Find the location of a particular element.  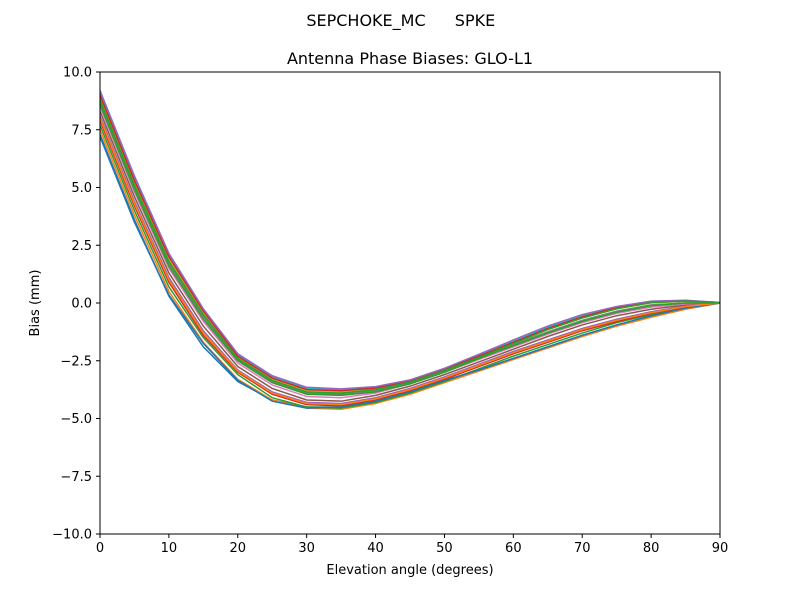

y-axis-label: Bias (mm) is located at coordinates (35, 303).